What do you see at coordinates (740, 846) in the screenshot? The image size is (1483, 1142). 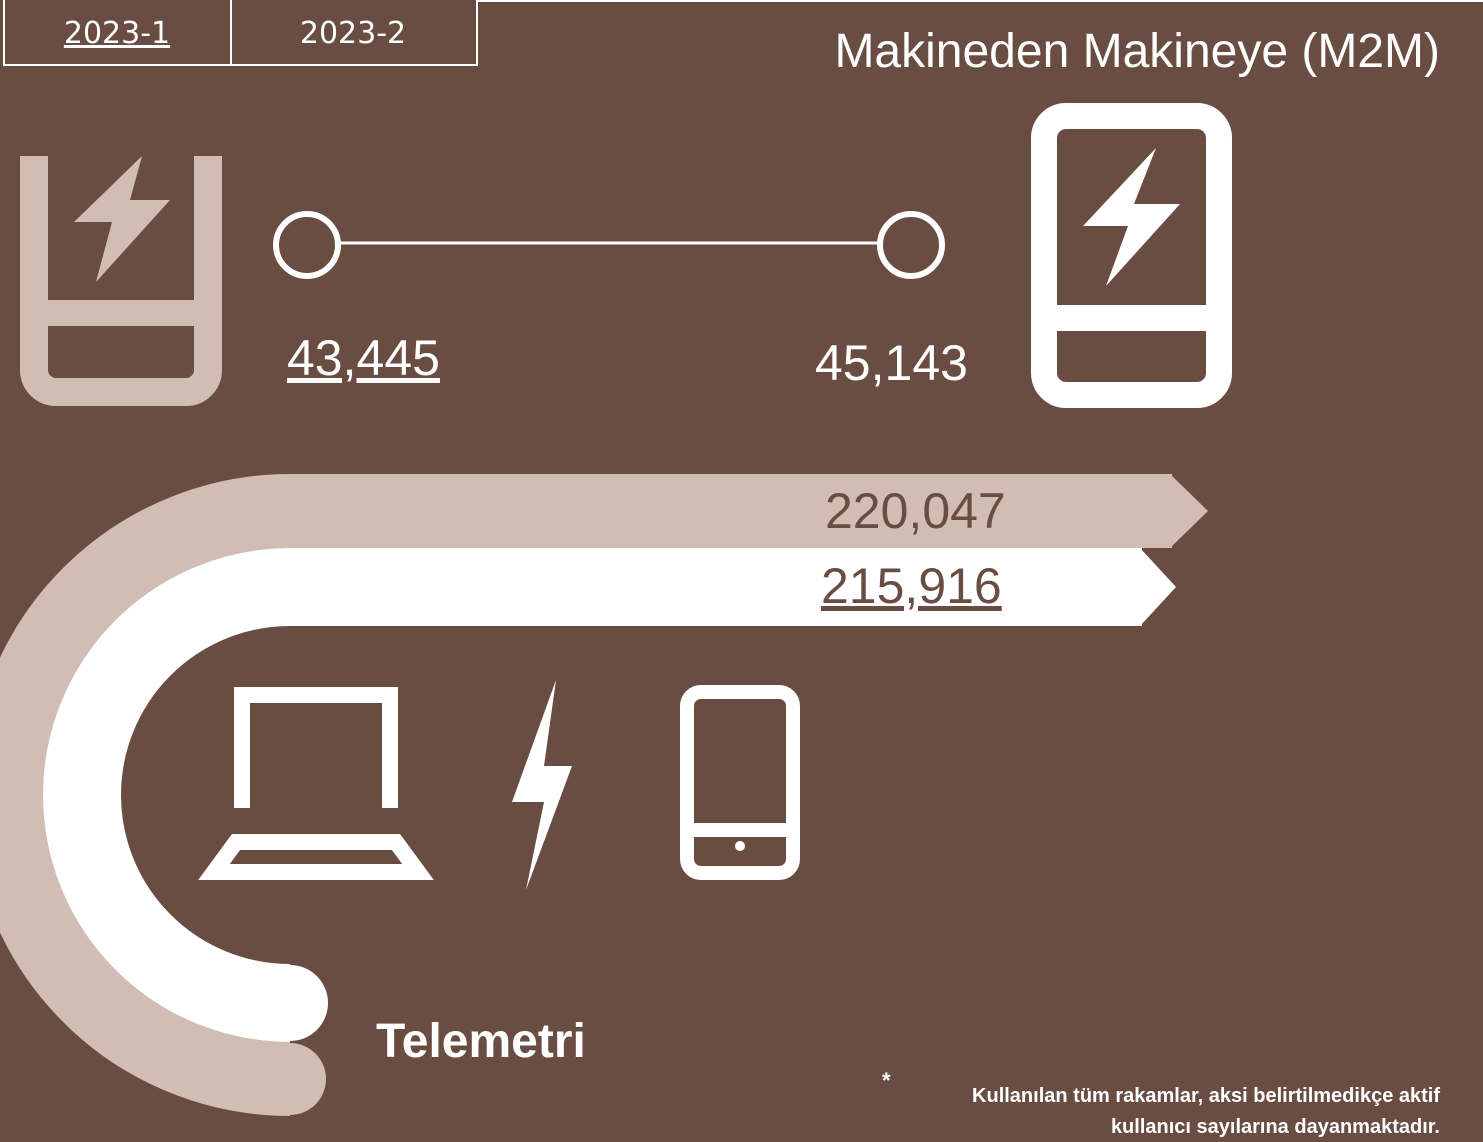 I see `phone-button` at bounding box center [740, 846].